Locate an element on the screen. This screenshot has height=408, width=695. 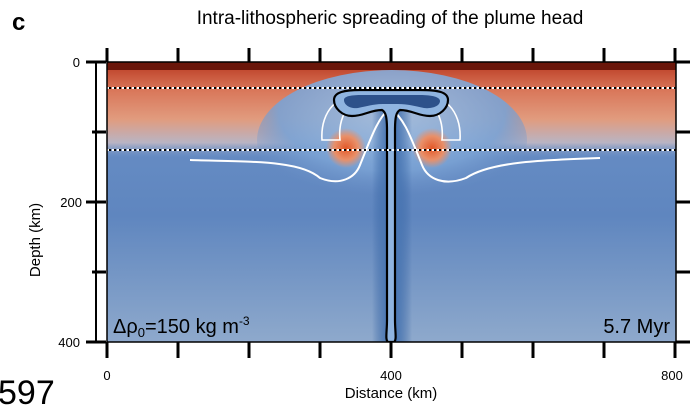
crust-layer is located at coordinates (391, 66).